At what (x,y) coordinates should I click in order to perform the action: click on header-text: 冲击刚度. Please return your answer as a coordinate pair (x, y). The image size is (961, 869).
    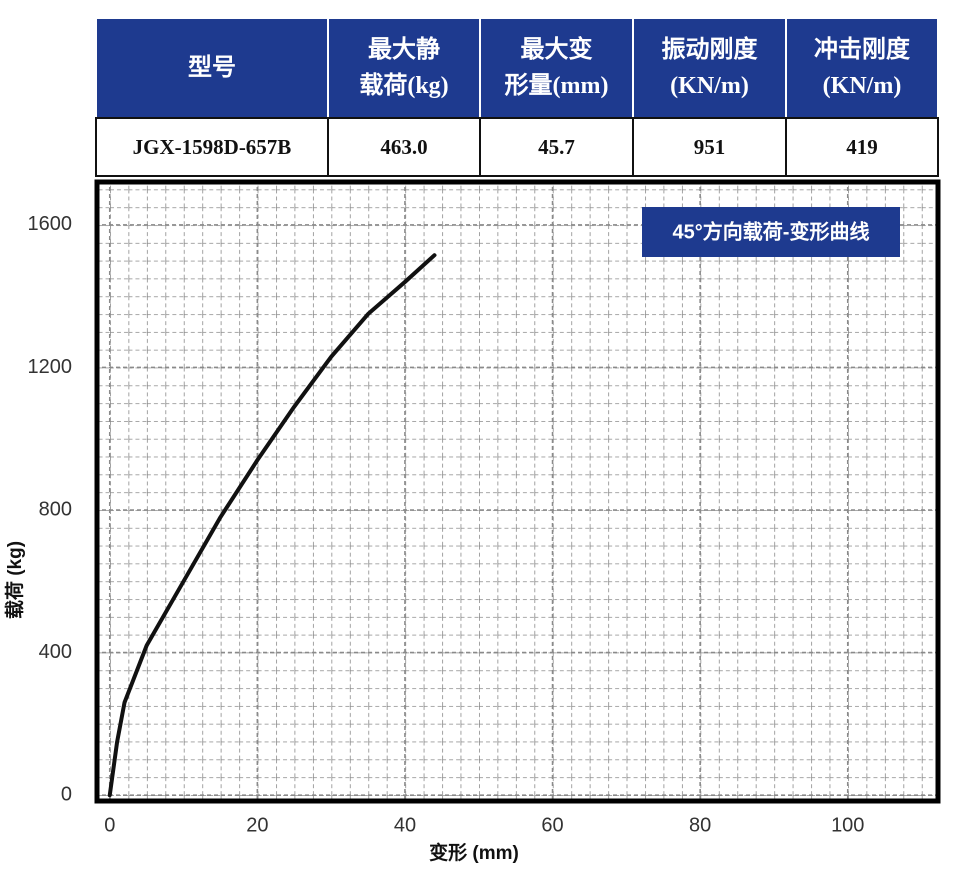
    Looking at the image, I should click on (862, 50).